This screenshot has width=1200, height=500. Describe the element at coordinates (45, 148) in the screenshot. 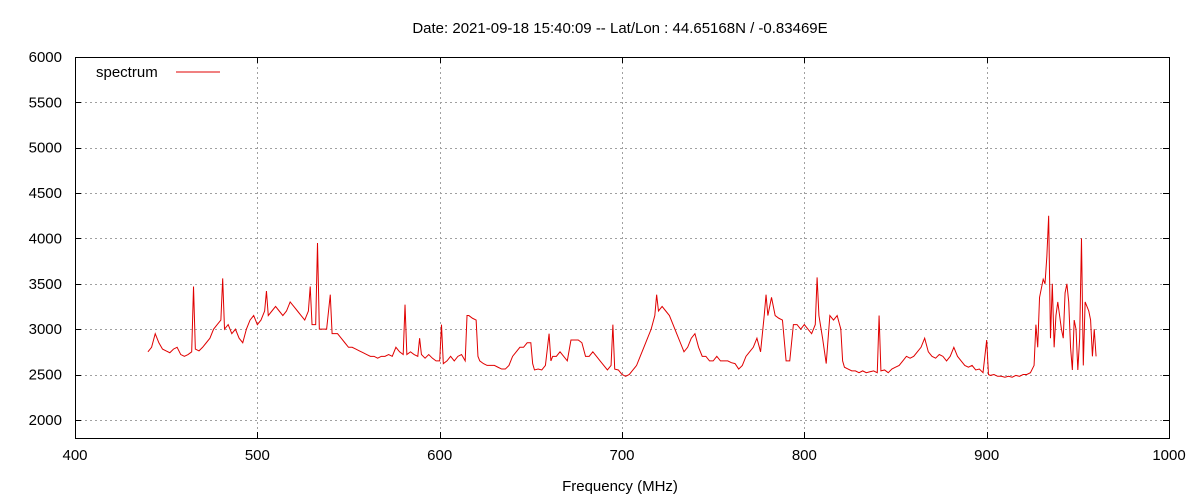

I see `y-tick-label: 5000` at that location.